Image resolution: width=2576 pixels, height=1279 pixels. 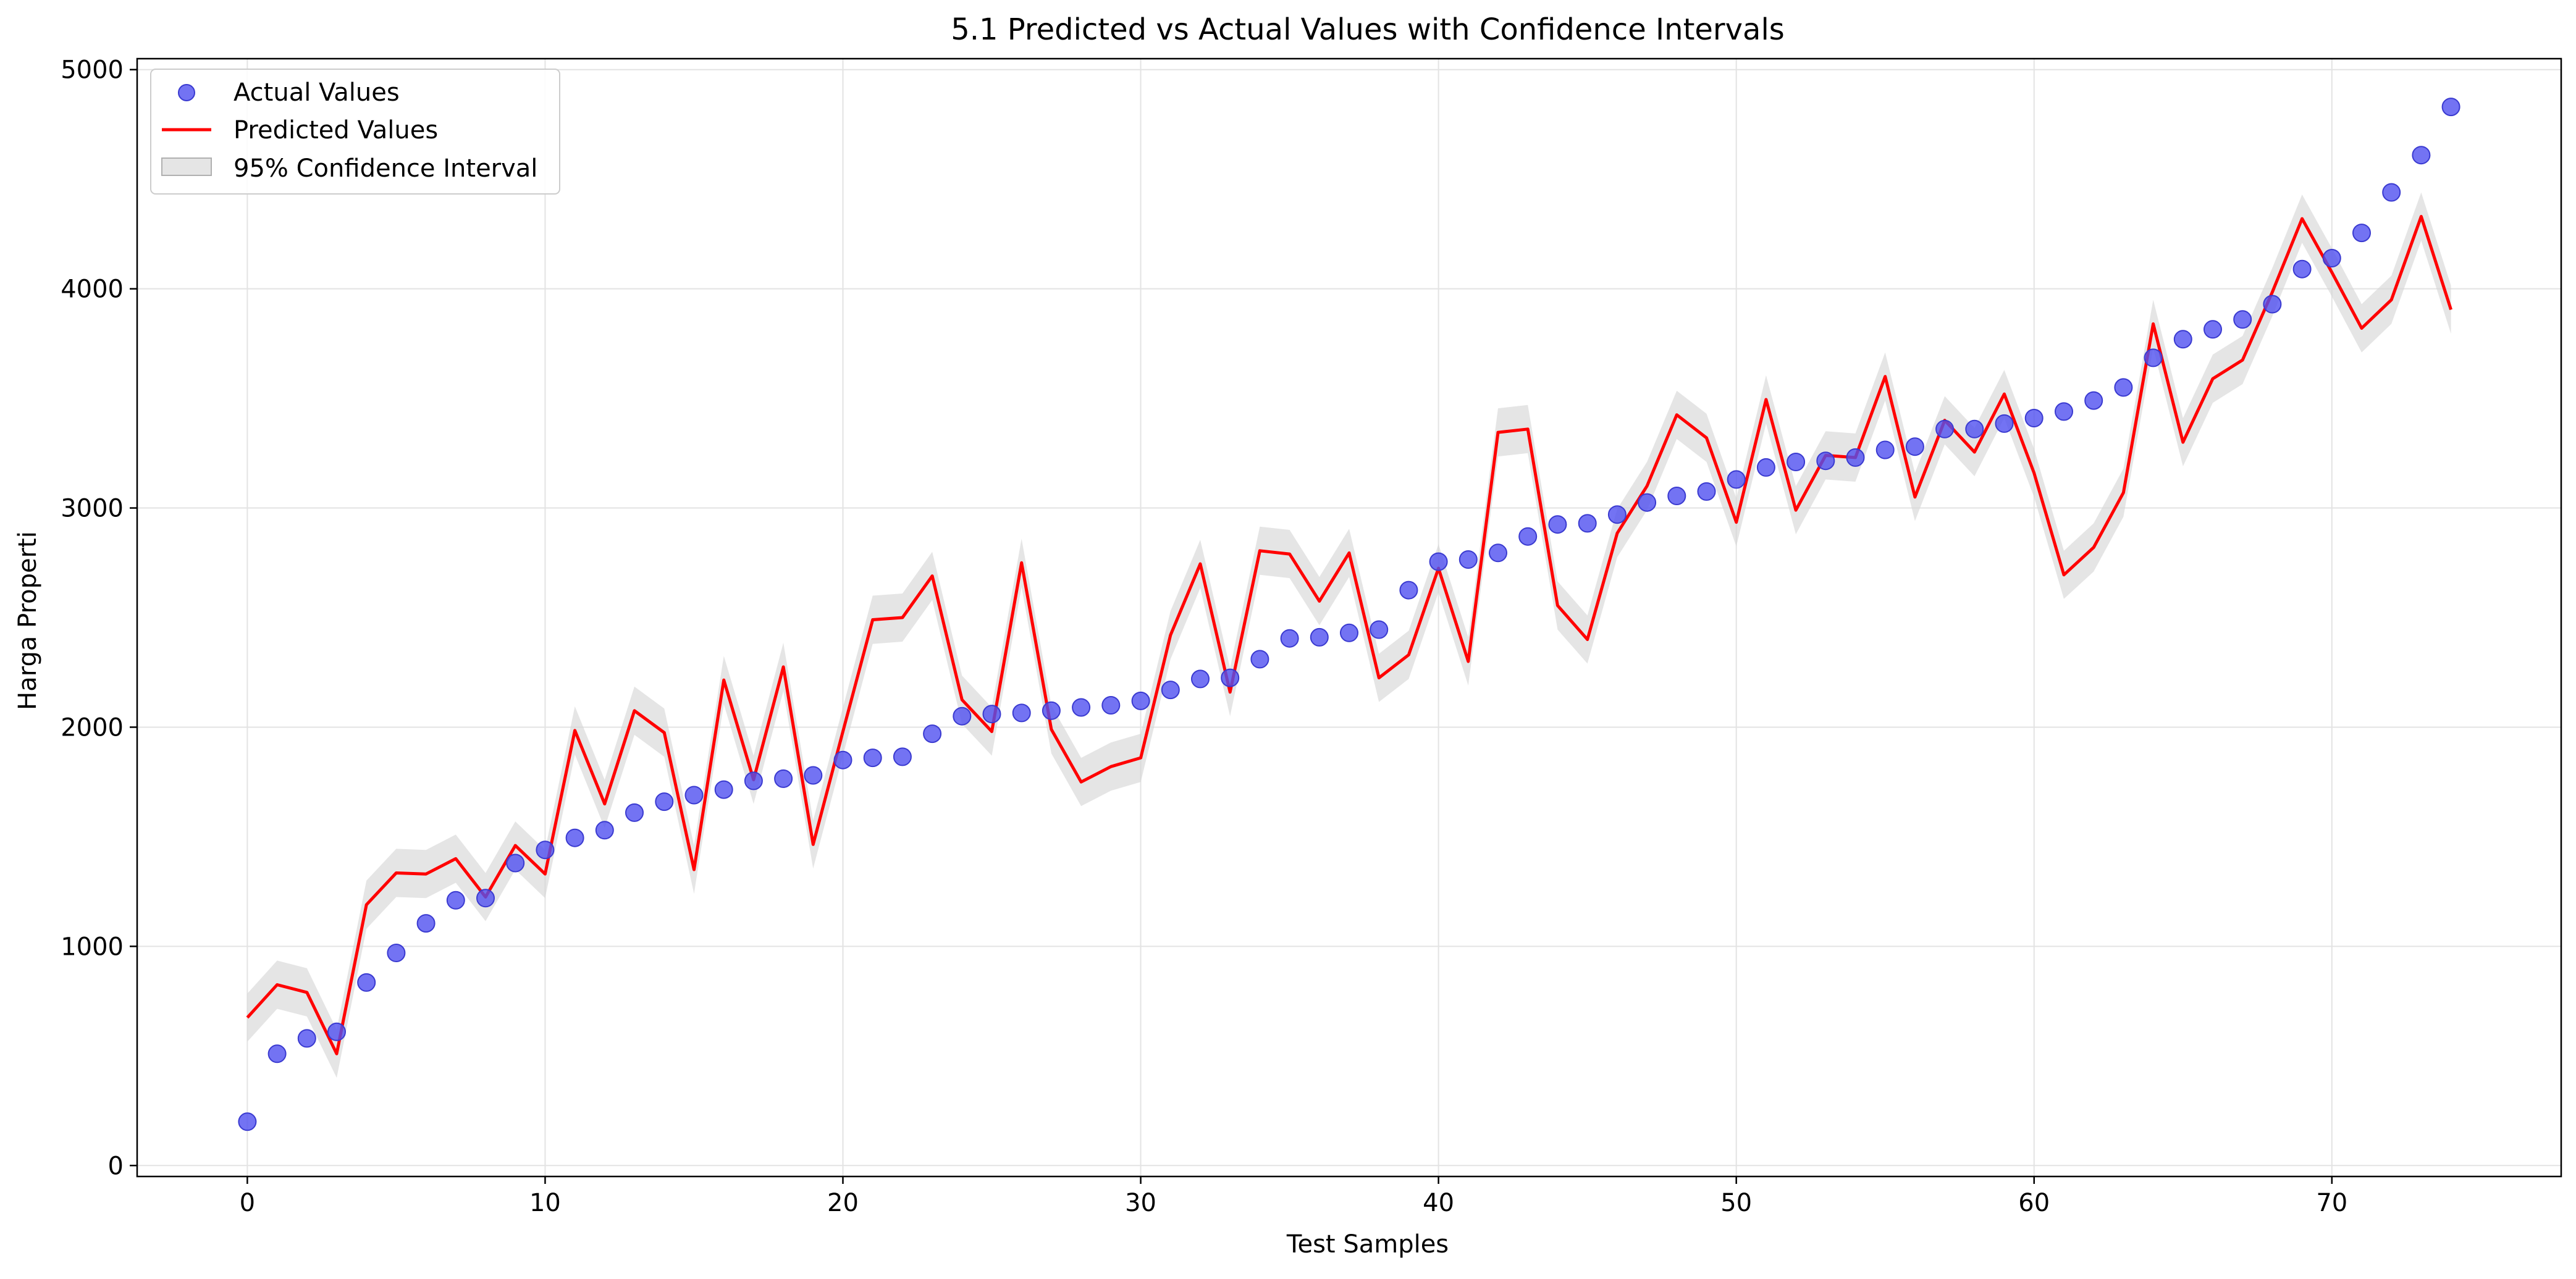 I want to click on x-tick-label: 0, so click(x=247, y=1203).